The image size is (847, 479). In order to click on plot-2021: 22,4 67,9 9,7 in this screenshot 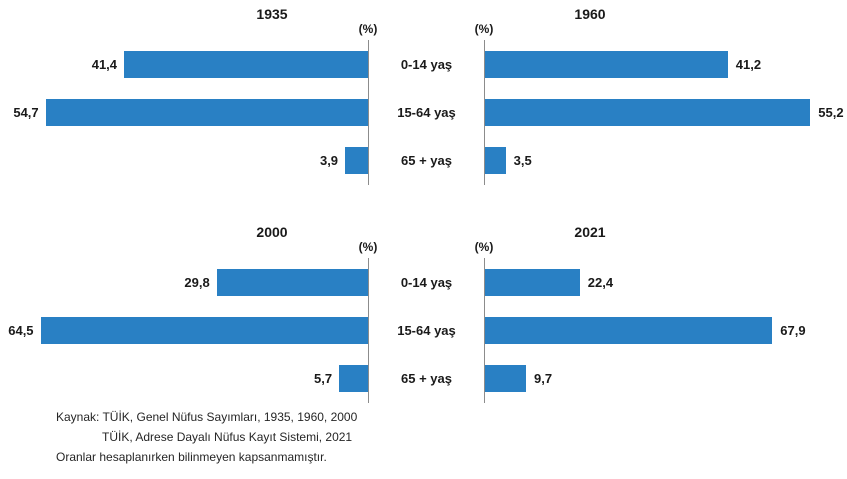, I will do `click(650, 335)`.